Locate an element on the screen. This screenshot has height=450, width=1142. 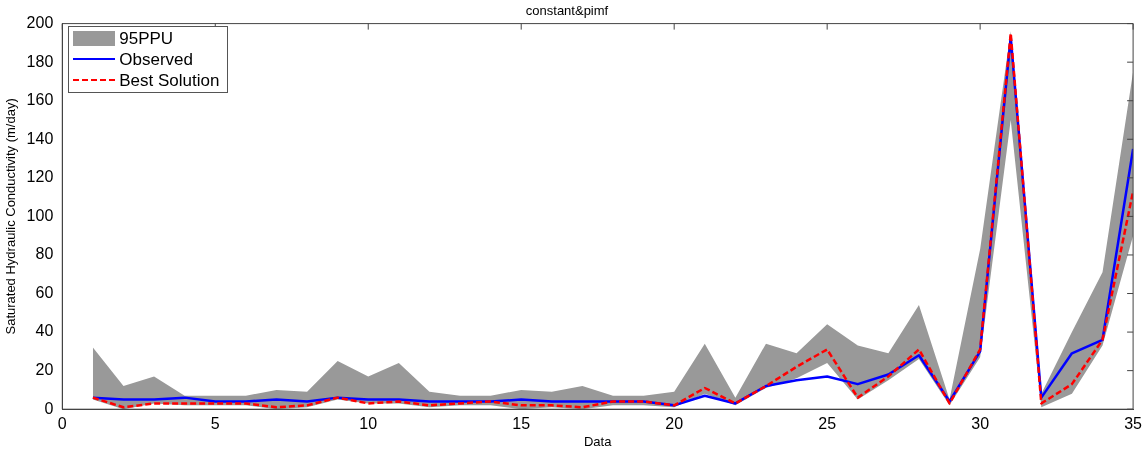
x-tick-label: 10 is located at coordinates (368, 424).